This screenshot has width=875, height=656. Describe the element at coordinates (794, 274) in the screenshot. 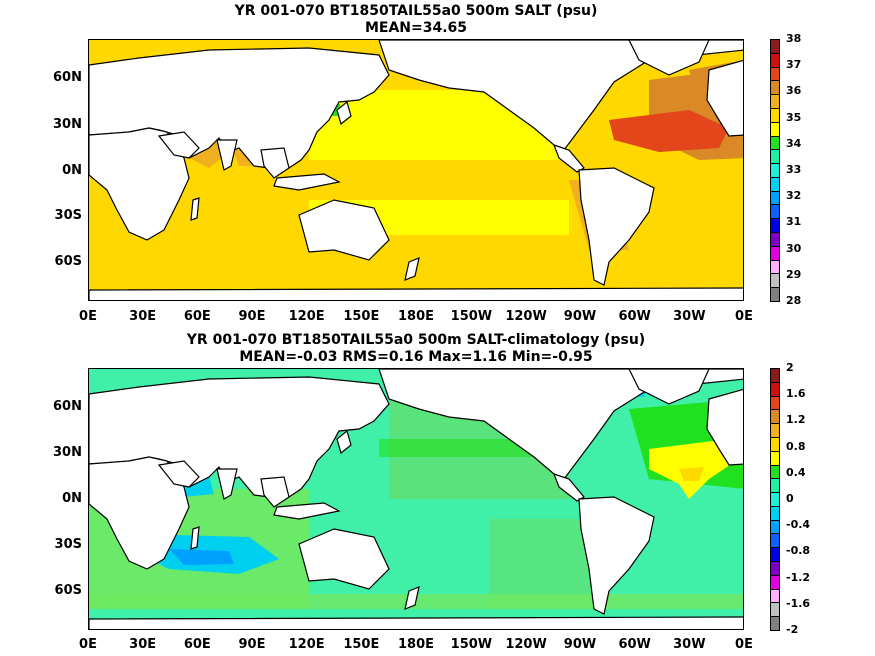

I see `panel1-colorbar-label: 29` at that location.